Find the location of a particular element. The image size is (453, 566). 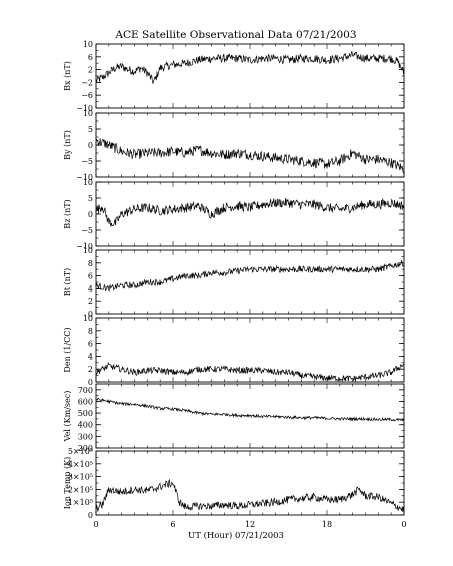

y-axis-label: By (nT) is located at coordinates (67, 145).